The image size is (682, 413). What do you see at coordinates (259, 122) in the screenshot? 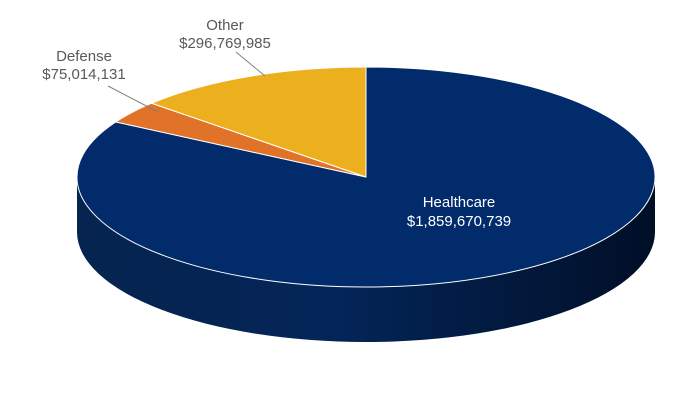
I see `pie-slice-other` at bounding box center [259, 122].